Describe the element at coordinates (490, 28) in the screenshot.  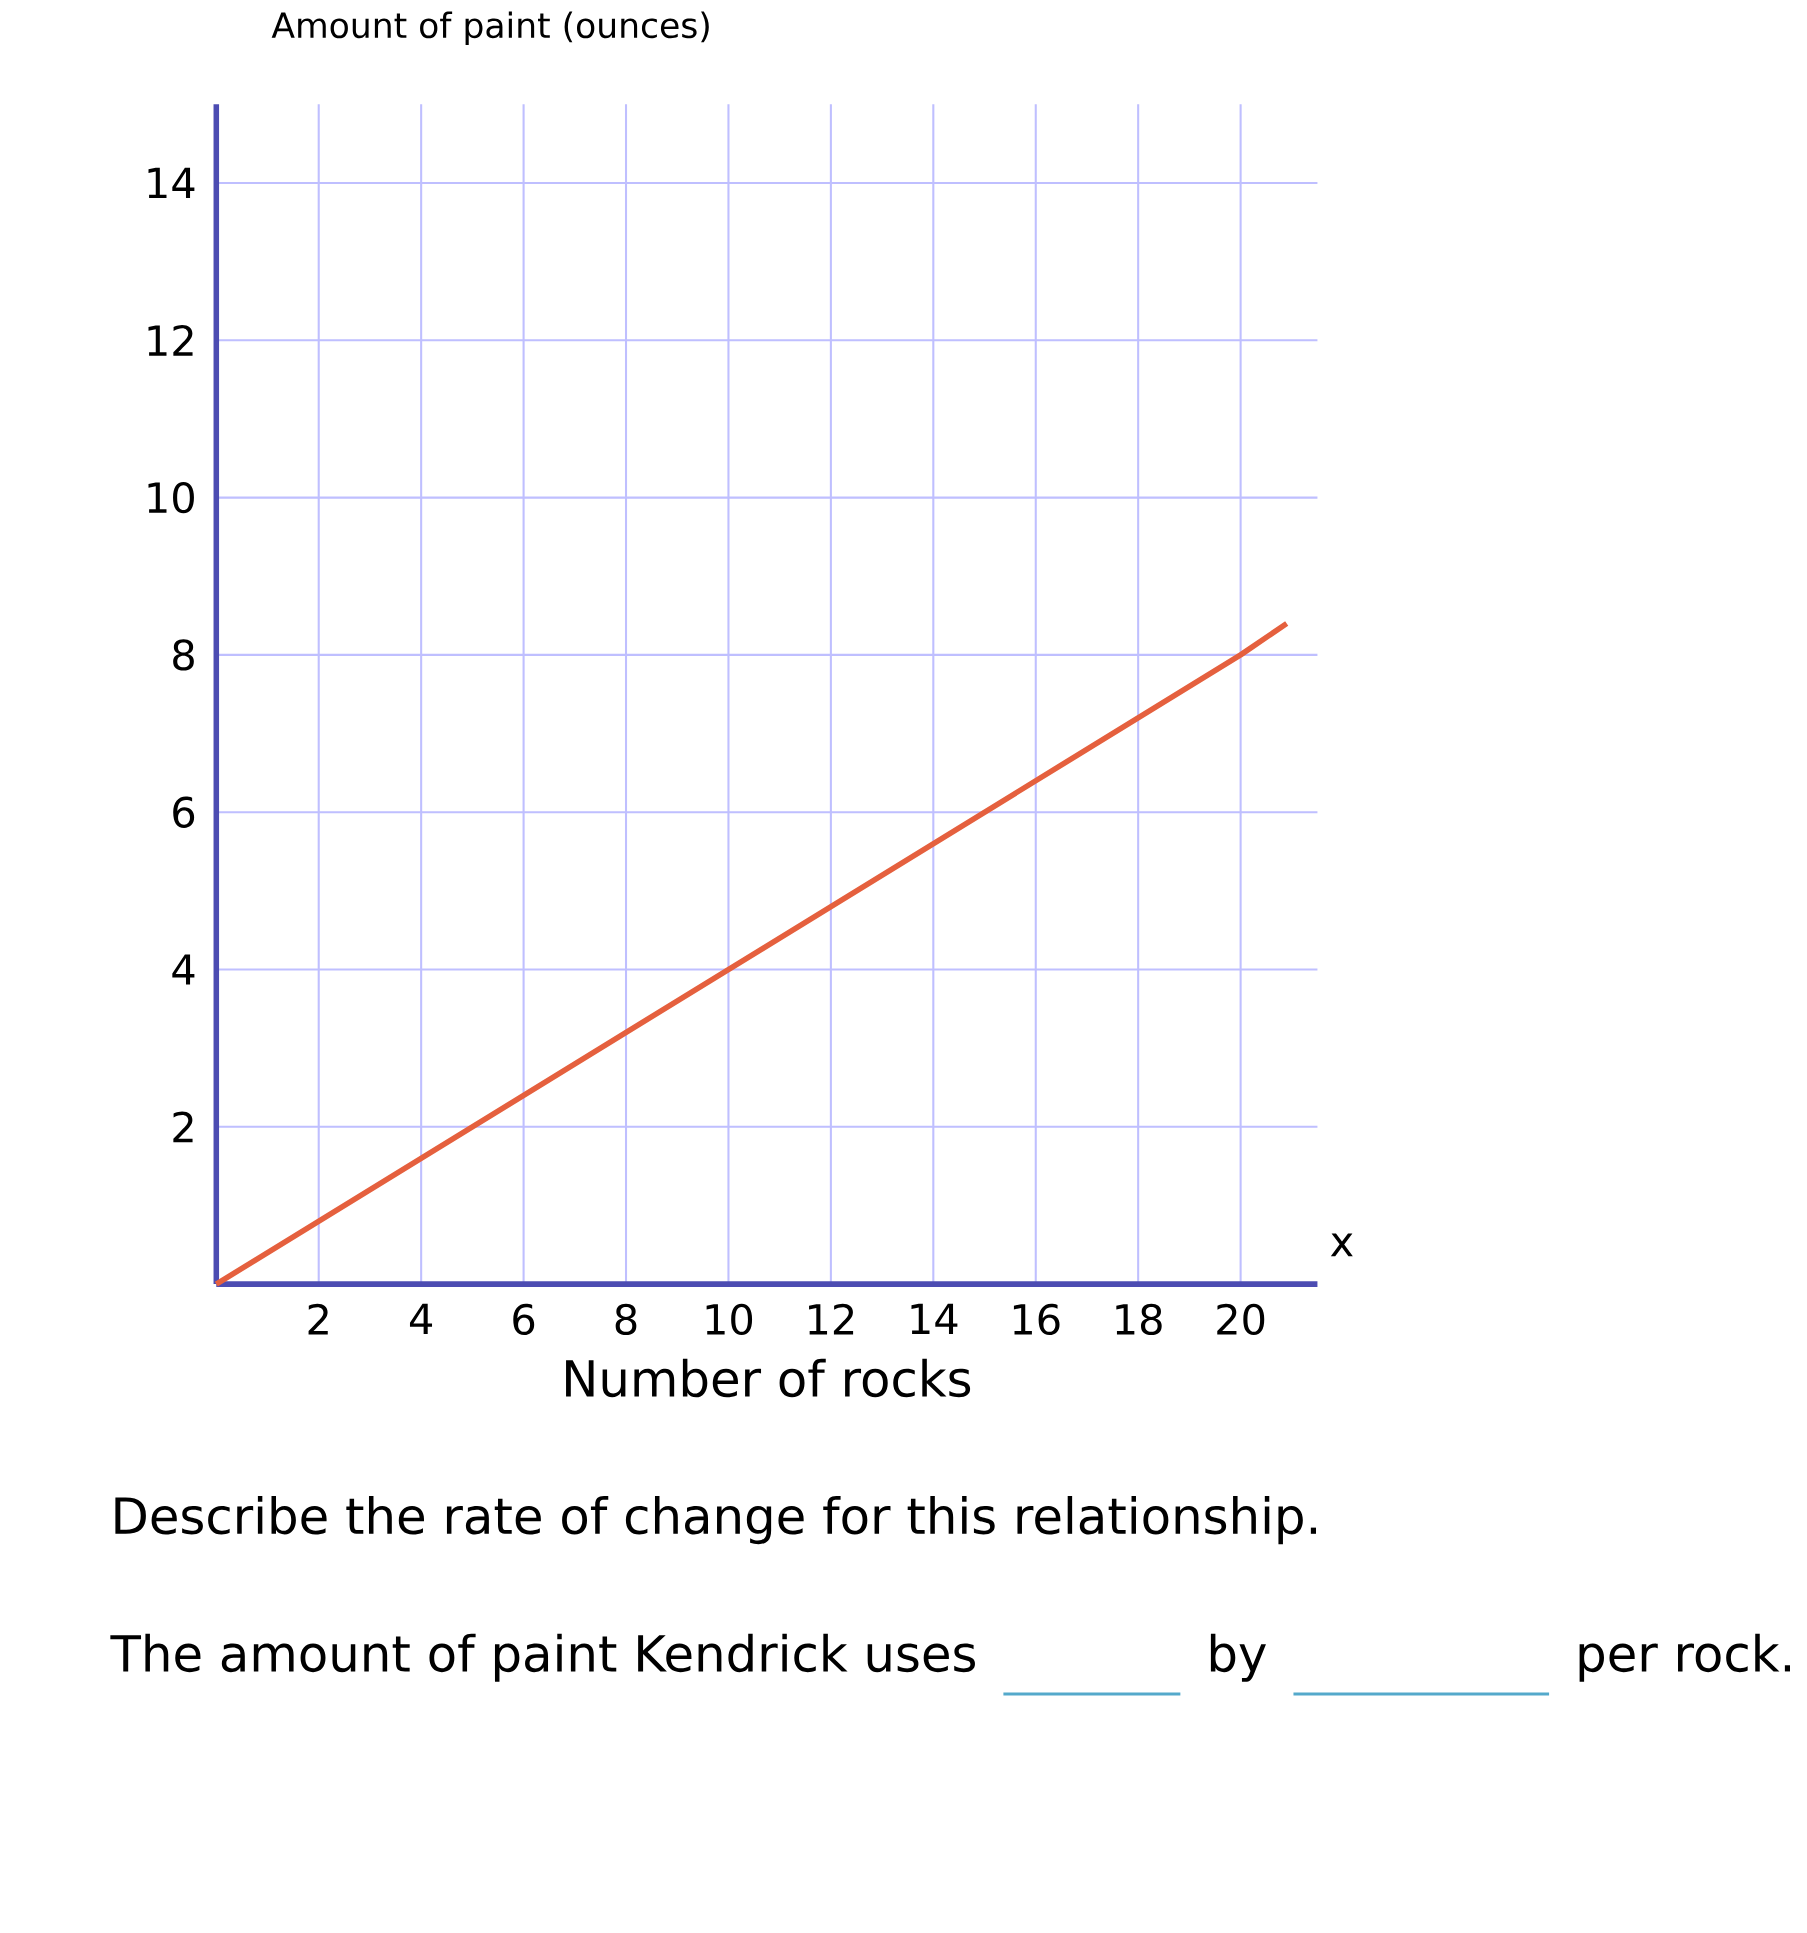
I see `y-axis-title: Amount of paint (ounces)` at that location.